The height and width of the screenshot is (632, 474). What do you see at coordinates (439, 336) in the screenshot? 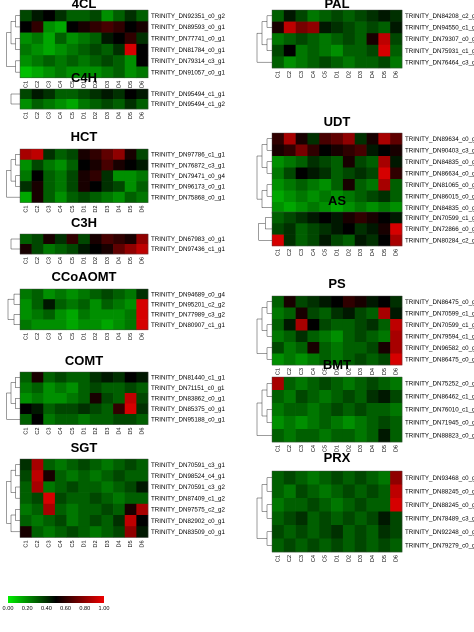
I see `row-label: TRINITY_DN79594_c1_g2` at bounding box center [439, 336].